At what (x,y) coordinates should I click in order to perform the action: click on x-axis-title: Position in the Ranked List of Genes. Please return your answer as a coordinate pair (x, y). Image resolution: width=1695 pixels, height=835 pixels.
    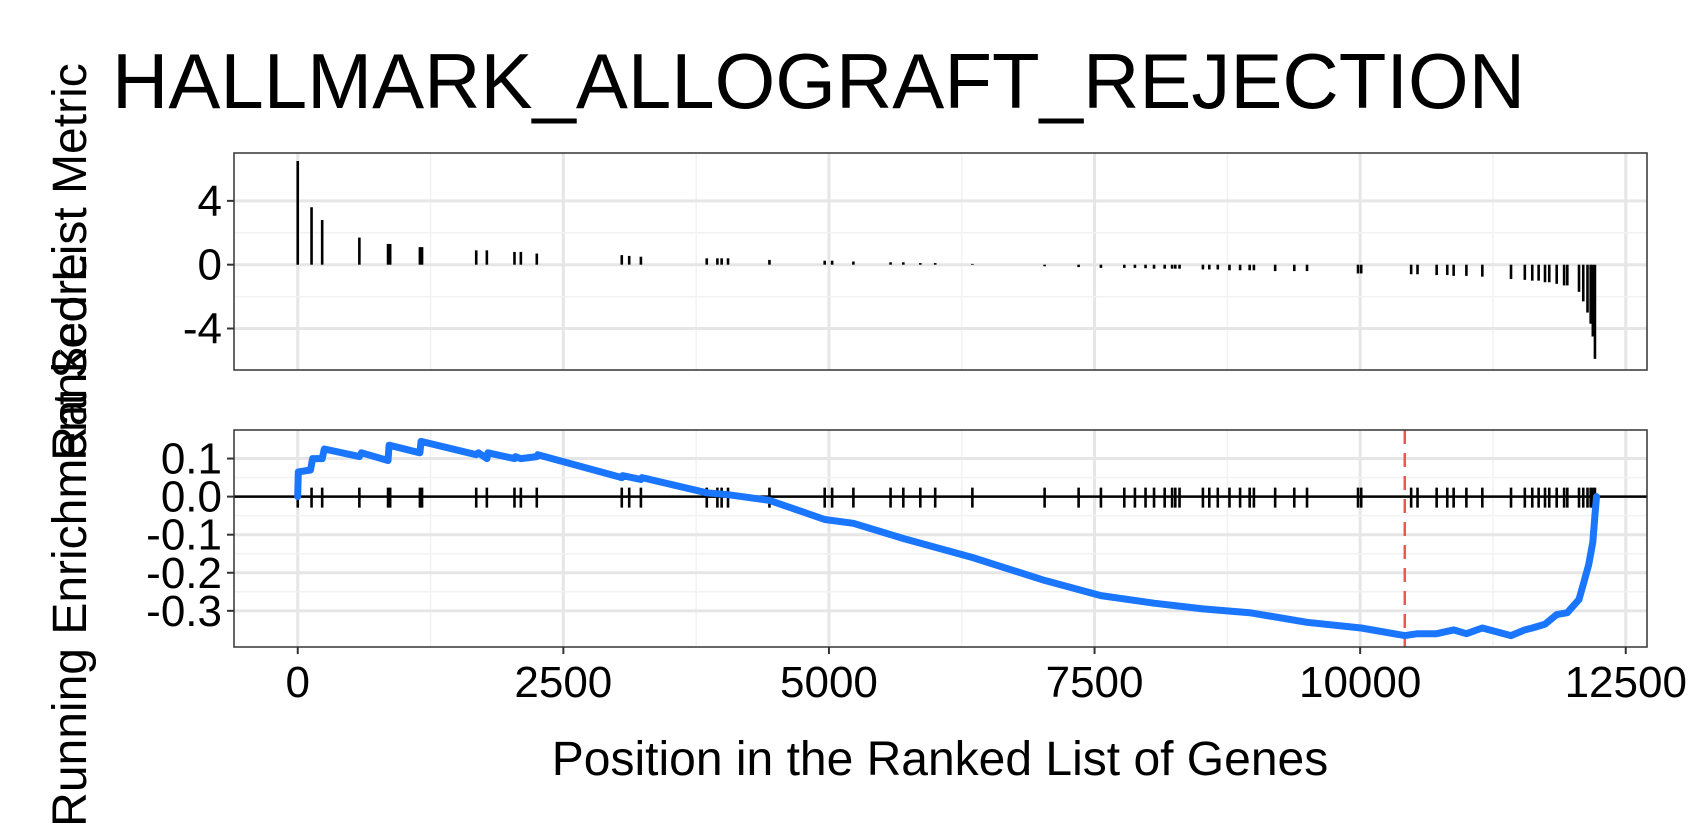
    Looking at the image, I should click on (940, 759).